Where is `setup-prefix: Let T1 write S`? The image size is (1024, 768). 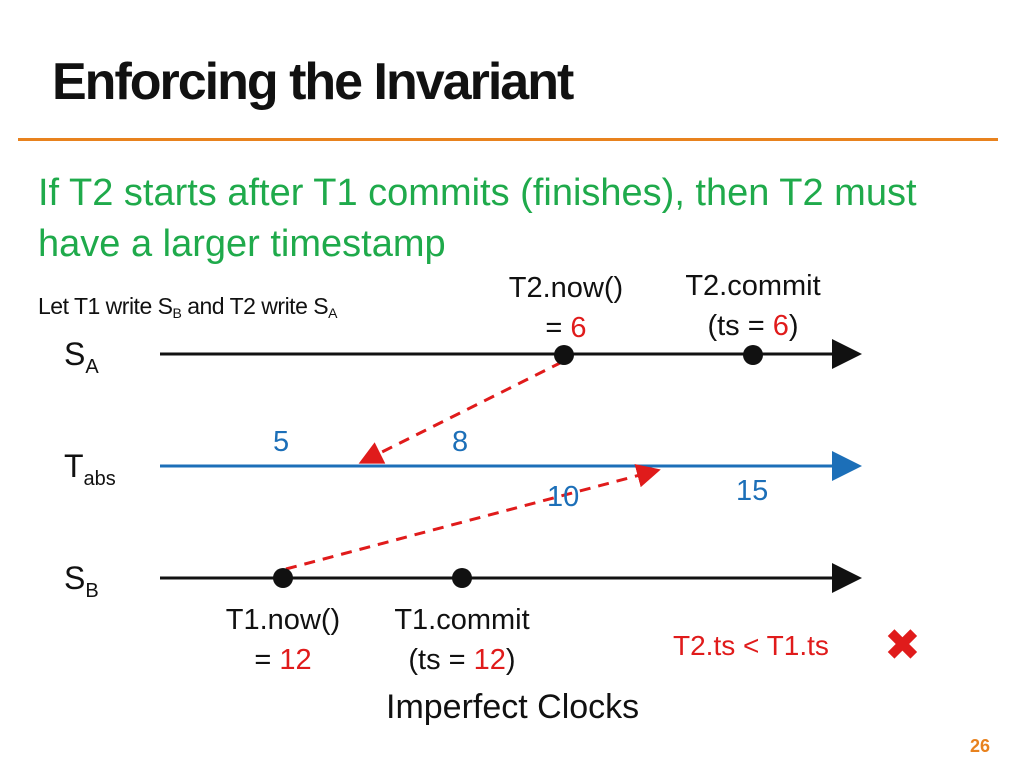
setup-prefix: Let T1 write S is located at coordinates (105, 306).